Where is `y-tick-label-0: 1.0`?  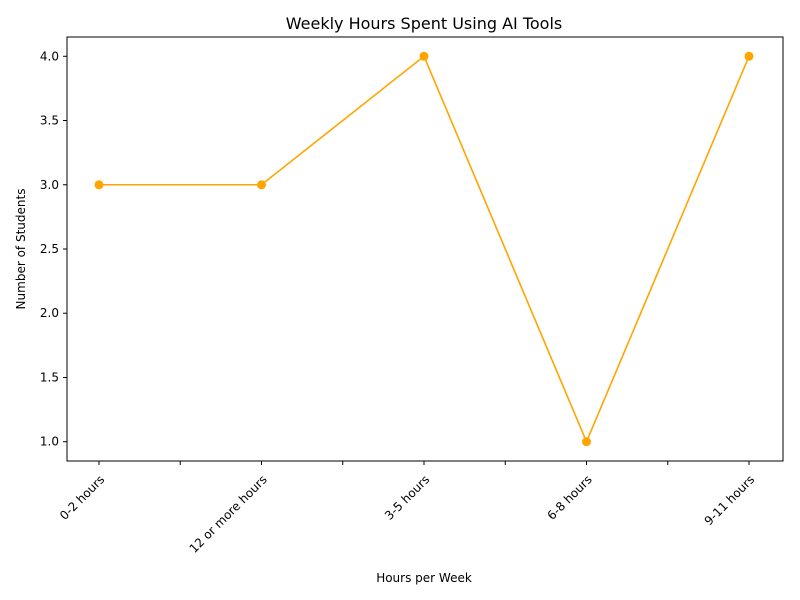
y-tick-label-0: 1.0 is located at coordinates (49, 442).